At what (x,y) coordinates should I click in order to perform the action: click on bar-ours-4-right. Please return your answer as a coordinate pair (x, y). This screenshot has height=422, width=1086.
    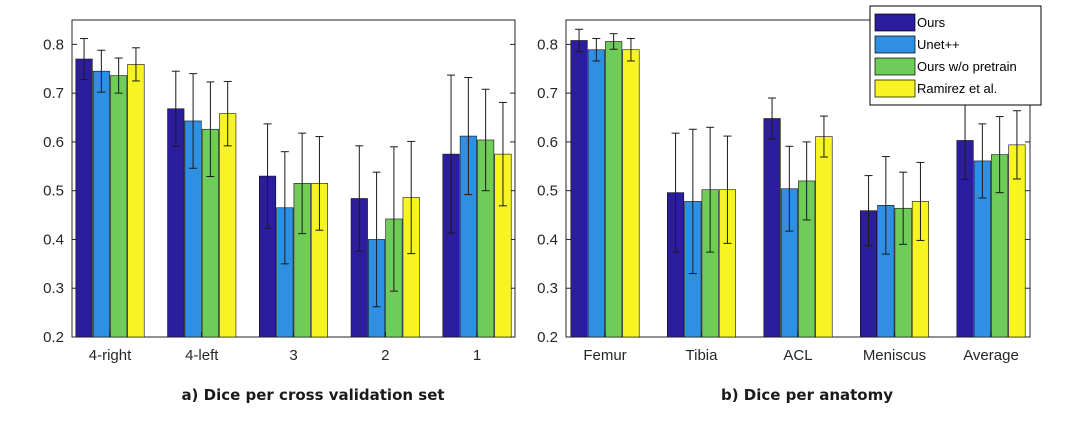
    Looking at the image, I should click on (84, 198).